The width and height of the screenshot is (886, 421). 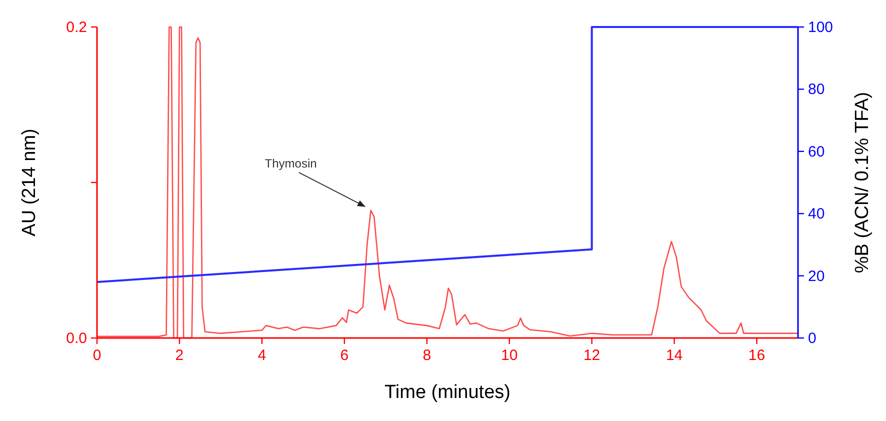 What do you see at coordinates (179, 355) in the screenshot?
I see `x-tick-label: 2` at bounding box center [179, 355].